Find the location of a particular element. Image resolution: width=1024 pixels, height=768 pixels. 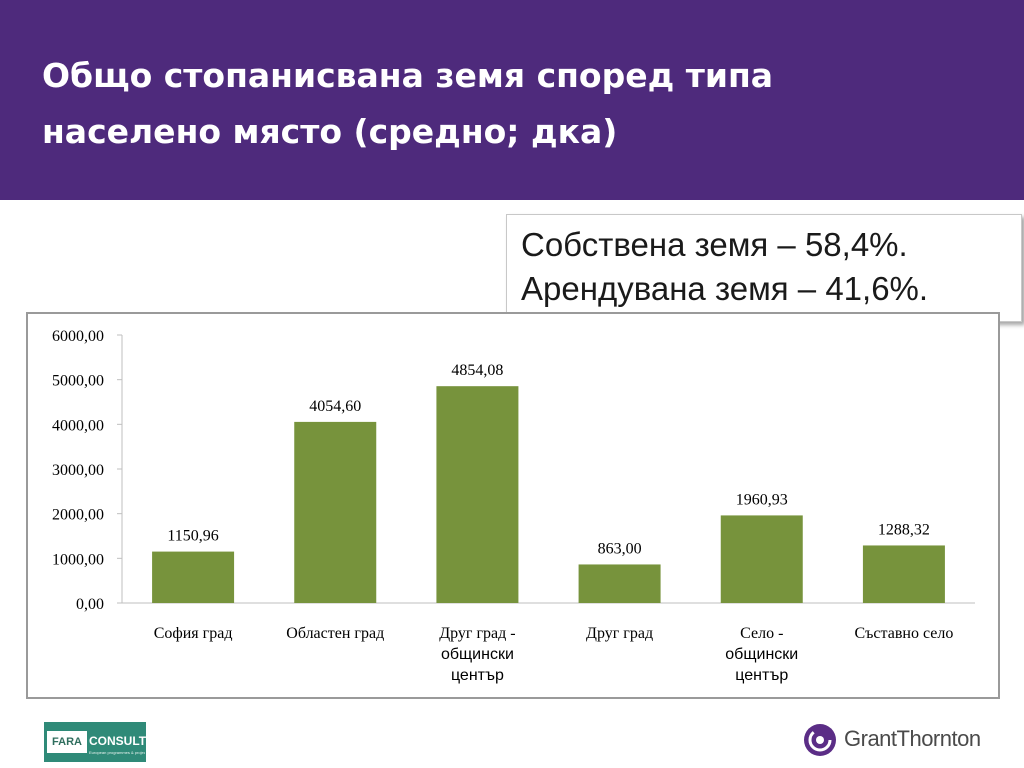

data-label: 1150,96 is located at coordinates (192, 536).